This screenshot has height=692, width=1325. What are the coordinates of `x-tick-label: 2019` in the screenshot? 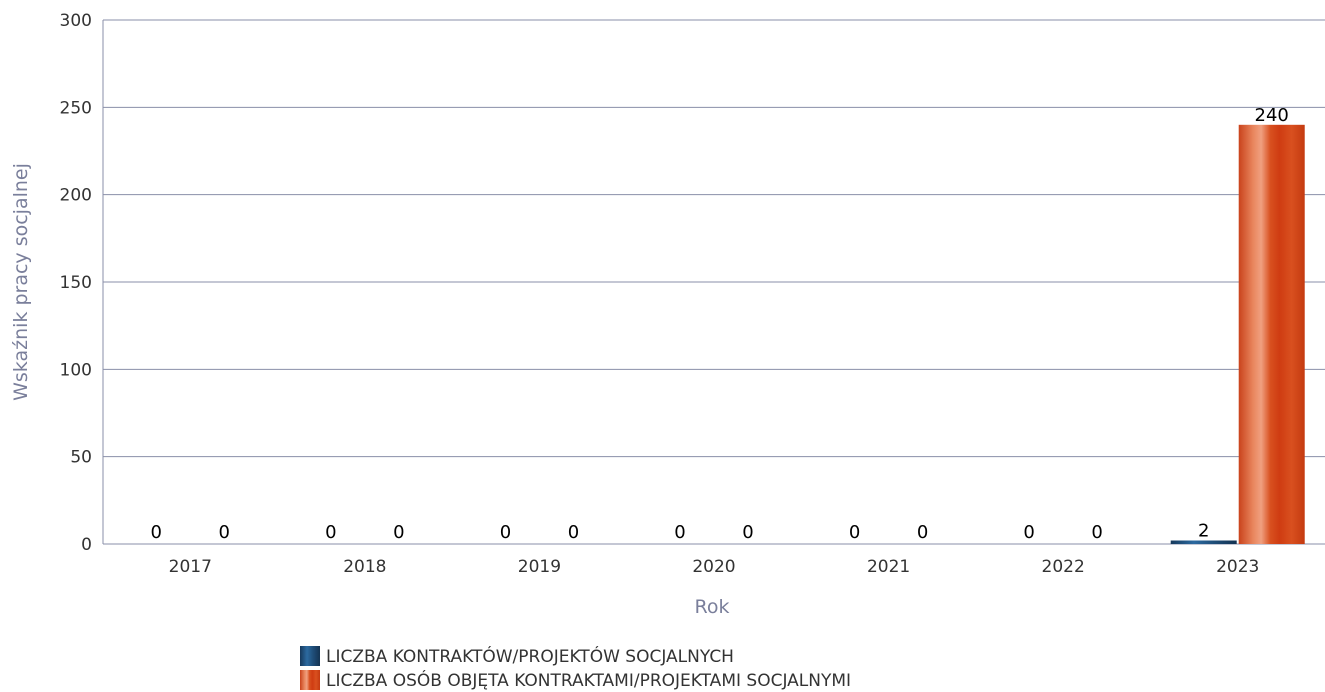 It's located at (539, 567).